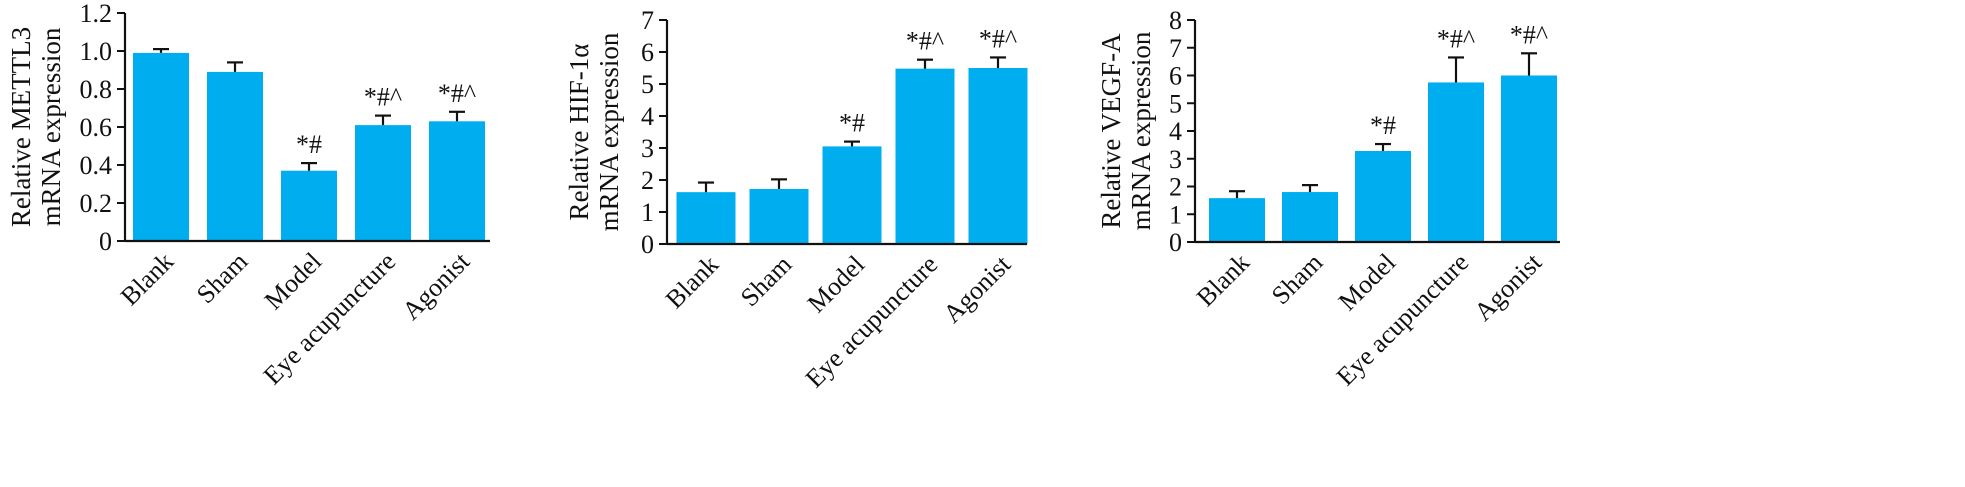 The width and height of the screenshot is (1965, 487). What do you see at coordinates (579, 132) in the screenshot?
I see `y-axis-title-line-1: Relative HIF-1α` at bounding box center [579, 132].